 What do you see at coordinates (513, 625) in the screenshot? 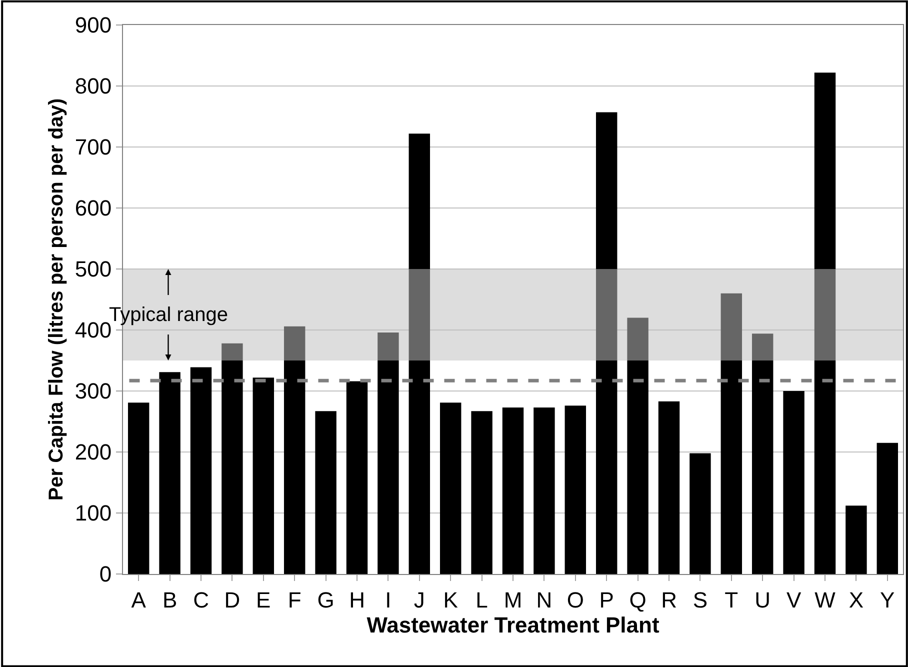
I see `x-axis-title: Wastewater Treatment Plant` at bounding box center [513, 625].